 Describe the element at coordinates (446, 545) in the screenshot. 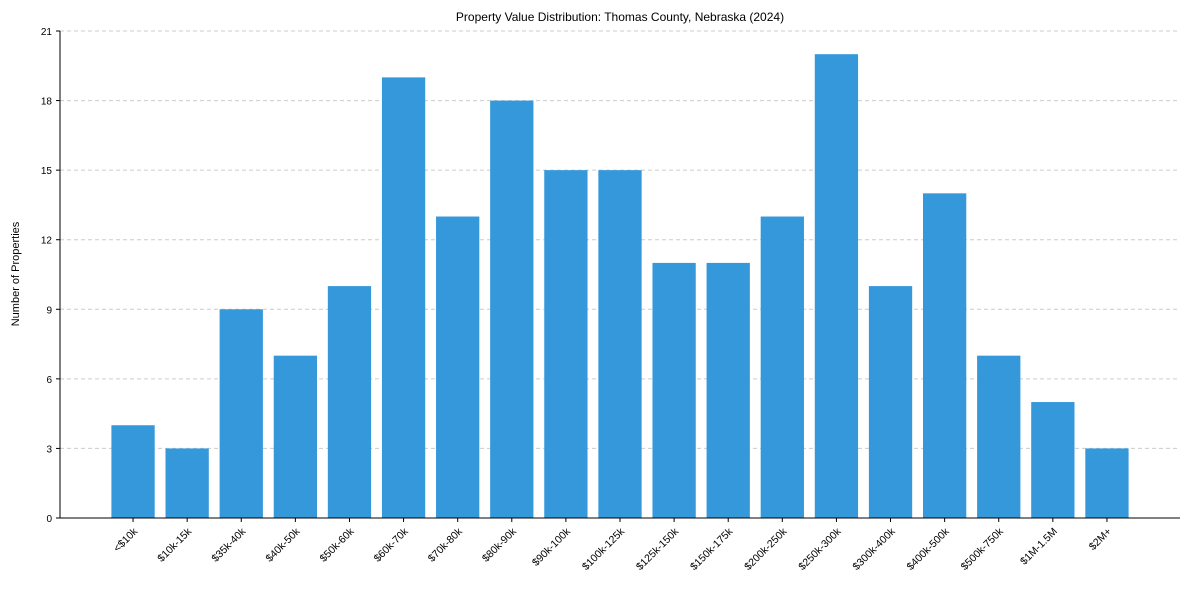

I see `x-tick-label: $70k-80k` at that location.